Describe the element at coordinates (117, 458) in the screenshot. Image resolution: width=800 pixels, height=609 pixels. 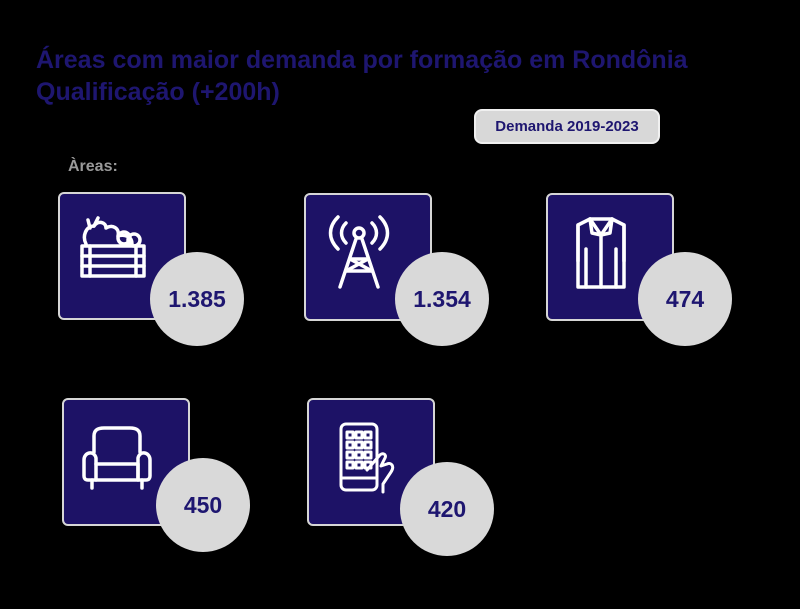
I see `armchair-icon` at that location.